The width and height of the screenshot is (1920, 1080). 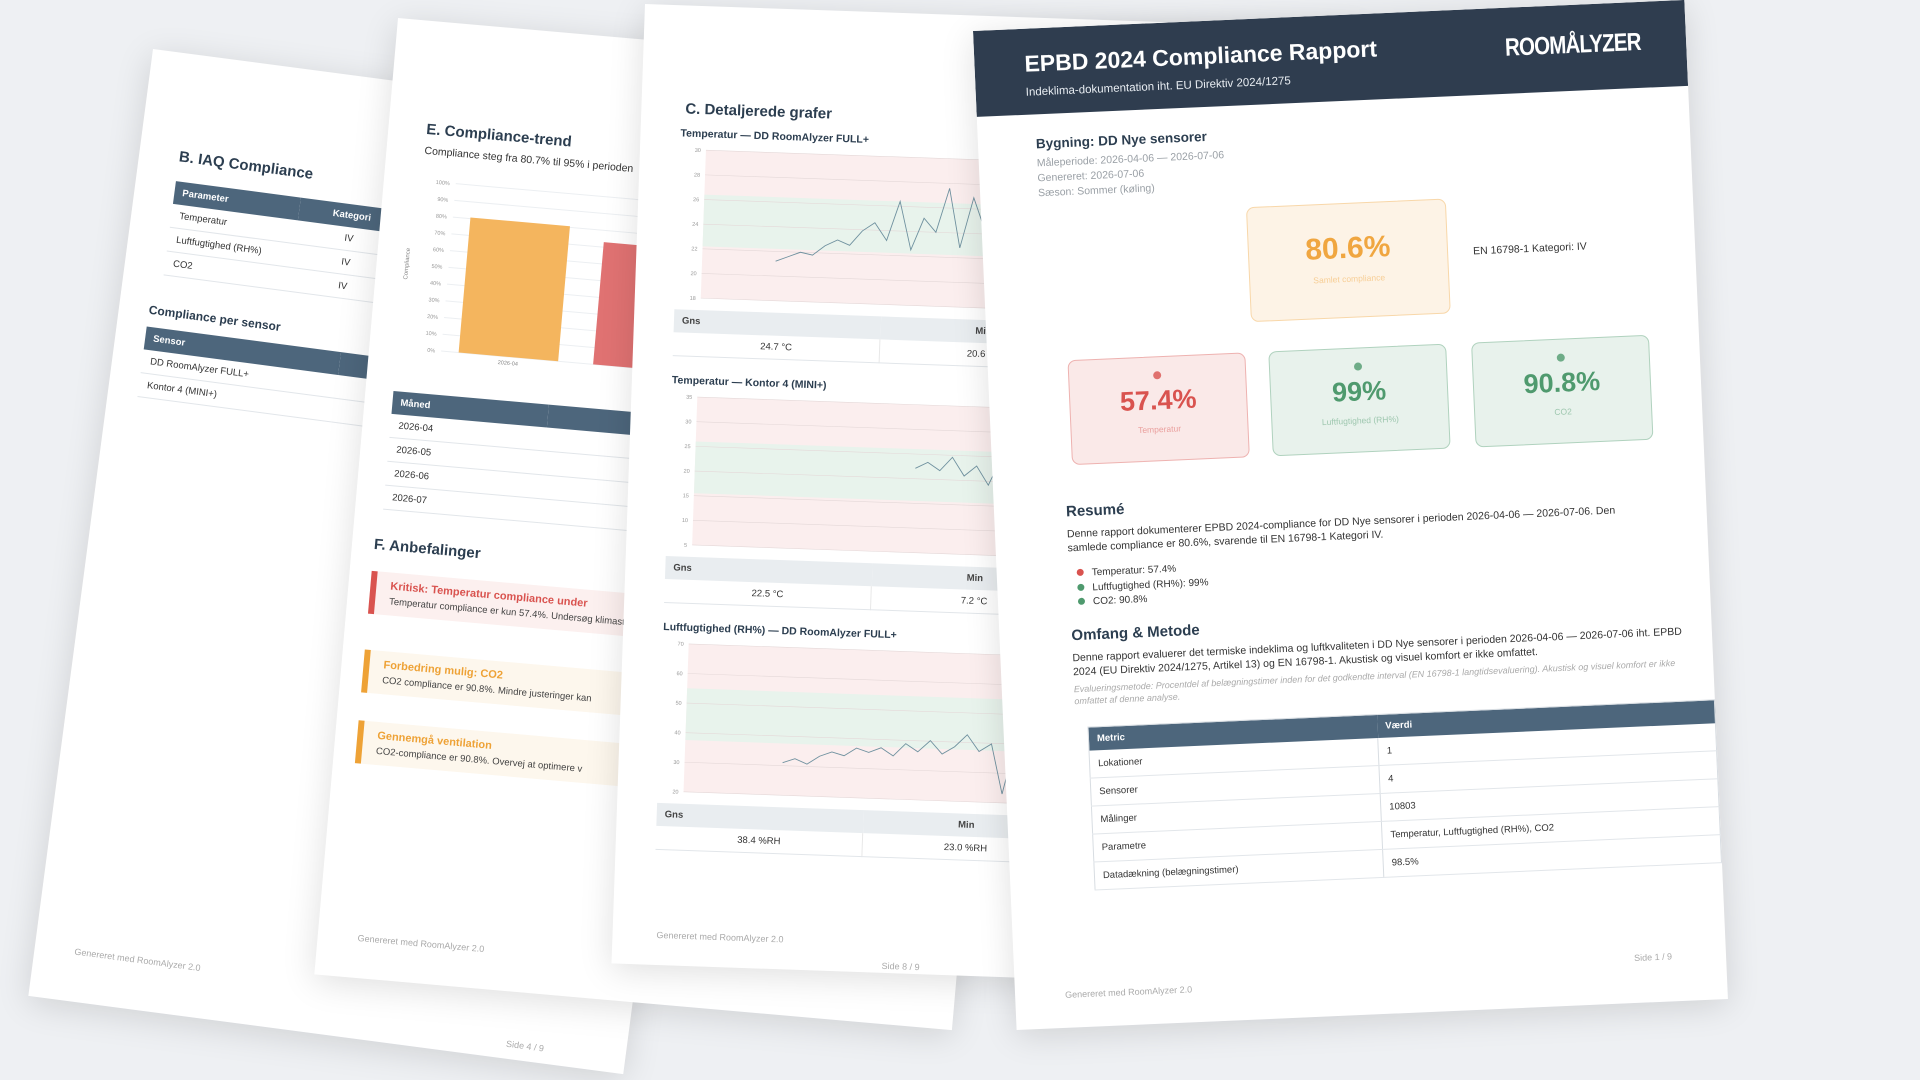 I want to click on kpi-label: Luftfugtighed (RH%), so click(x=1360, y=420).